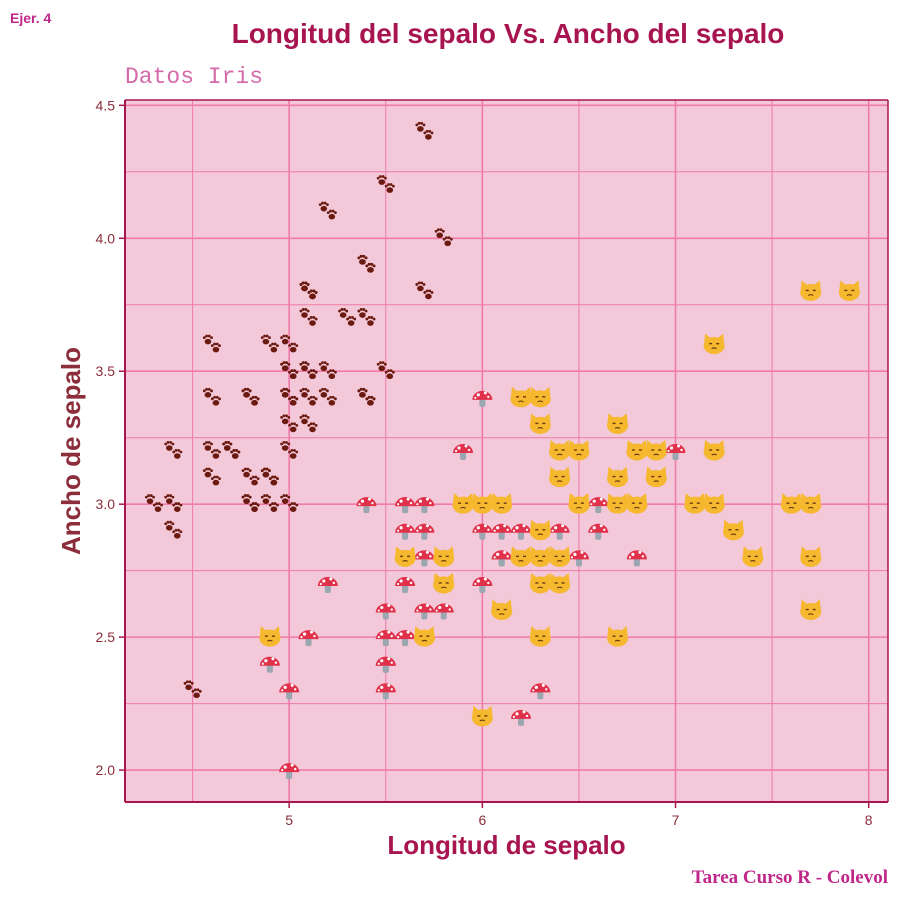  Describe the element at coordinates (194, 77) in the screenshot. I see `chart-subtitle: Datos Iris` at that location.